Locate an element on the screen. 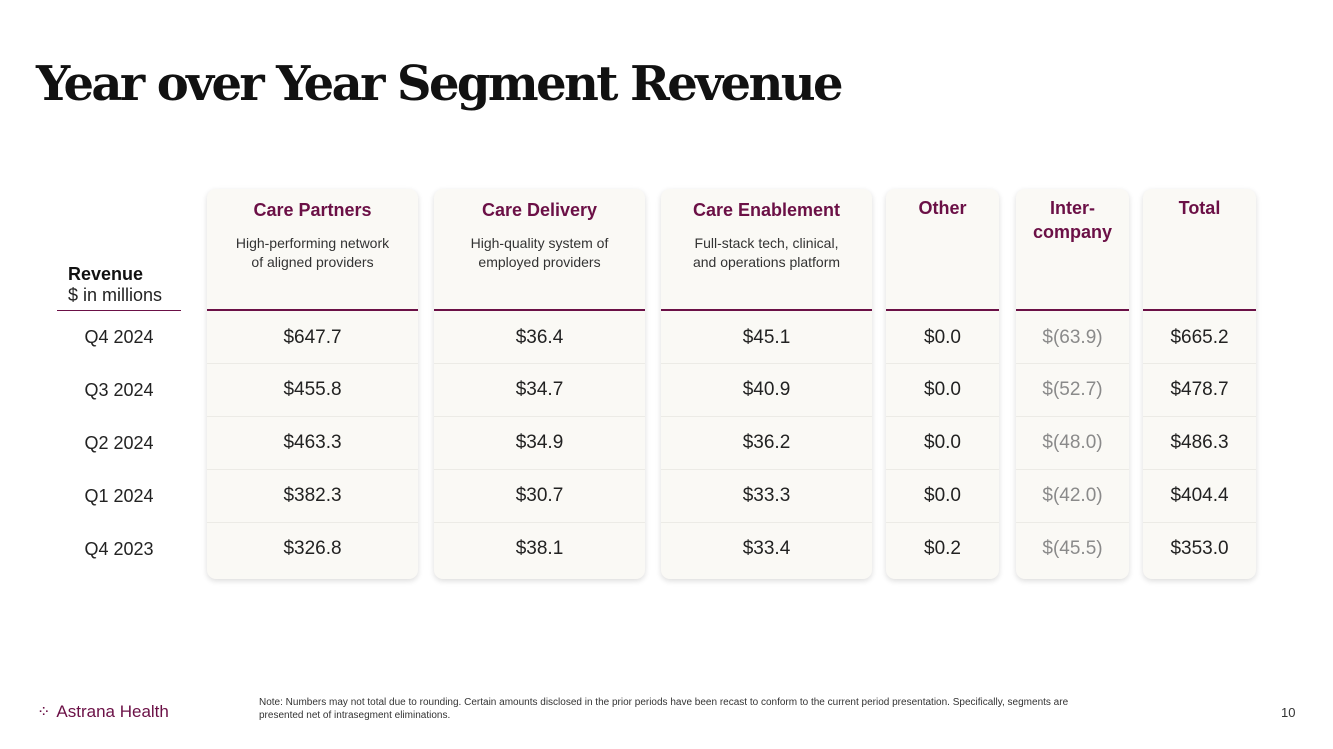 Image resolution: width=1333 pixels, height=749 pixels. column-header: Other is located at coordinates (942, 249).